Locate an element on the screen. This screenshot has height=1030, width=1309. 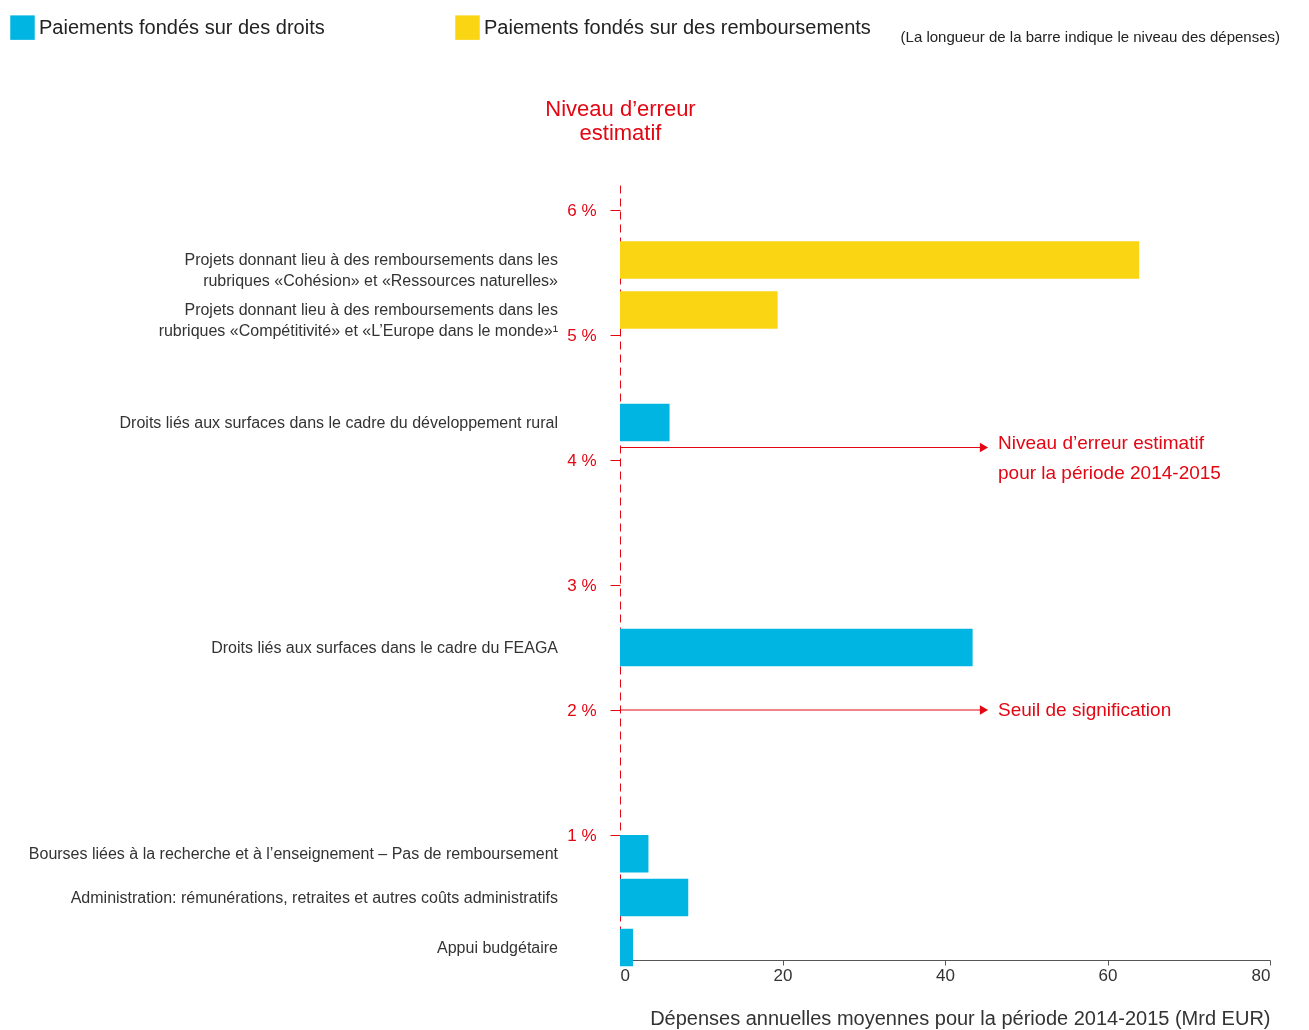
ref-line-label: Niveau d’erreur estimatif pour la période 2014-2015 is located at coordinates (1109, 457).